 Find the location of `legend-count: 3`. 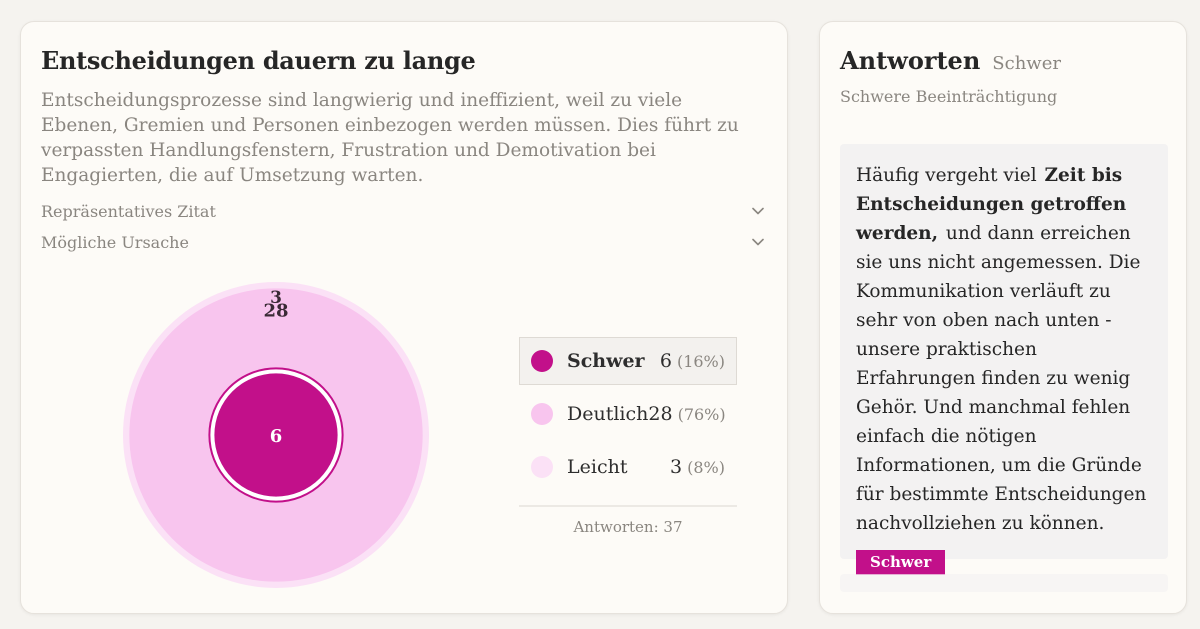

legend-count: 3 is located at coordinates (676, 467).